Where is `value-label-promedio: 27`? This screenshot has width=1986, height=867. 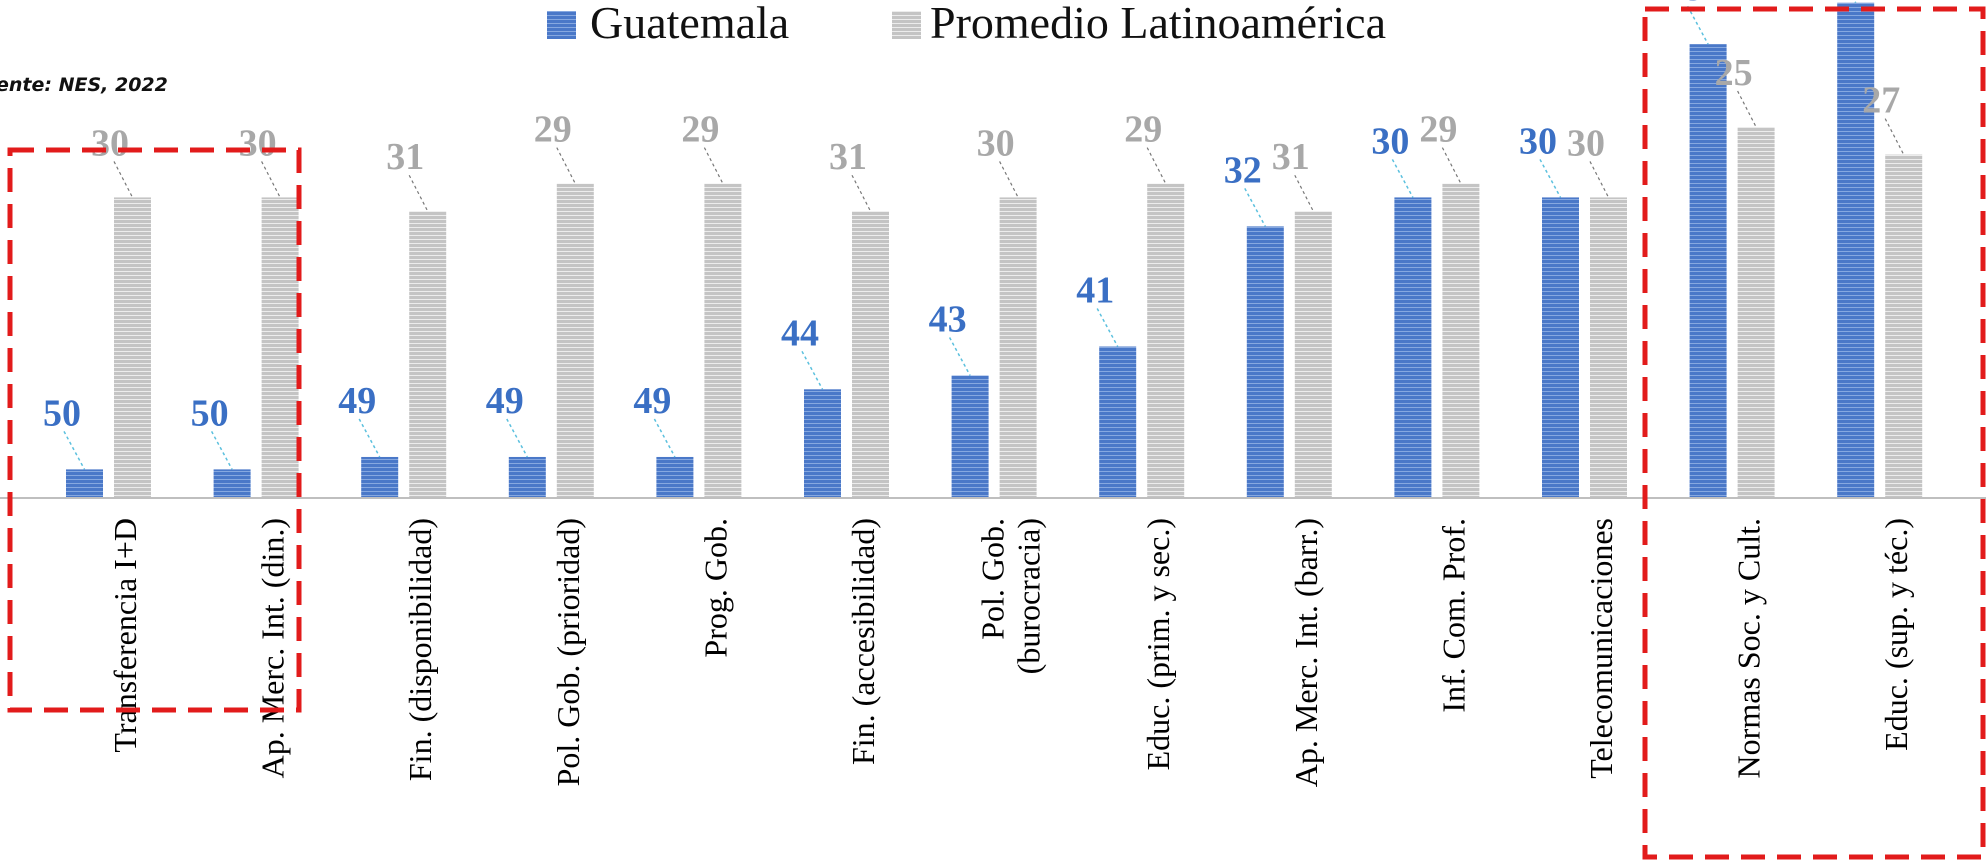
value-label-promedio: 27 is located at coordinates (1881, 101).